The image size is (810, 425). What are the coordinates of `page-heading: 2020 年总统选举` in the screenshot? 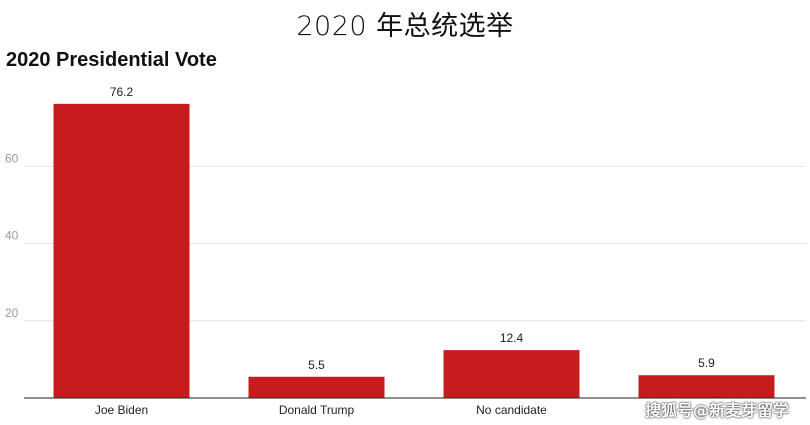 It's located at (405, 26).